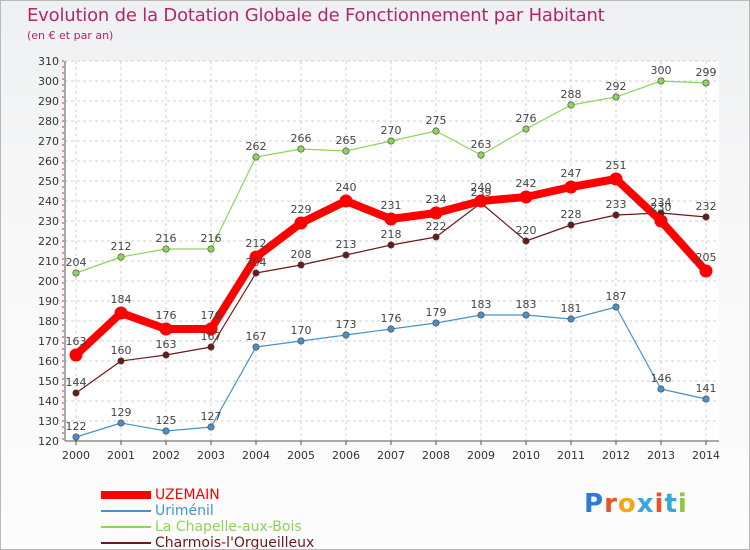 This screenshot has height=550, width=750. I want to click on legend-item-charmois-l-orgueilleux: Charmois-l'Orgueilleux, so click(251, 542).